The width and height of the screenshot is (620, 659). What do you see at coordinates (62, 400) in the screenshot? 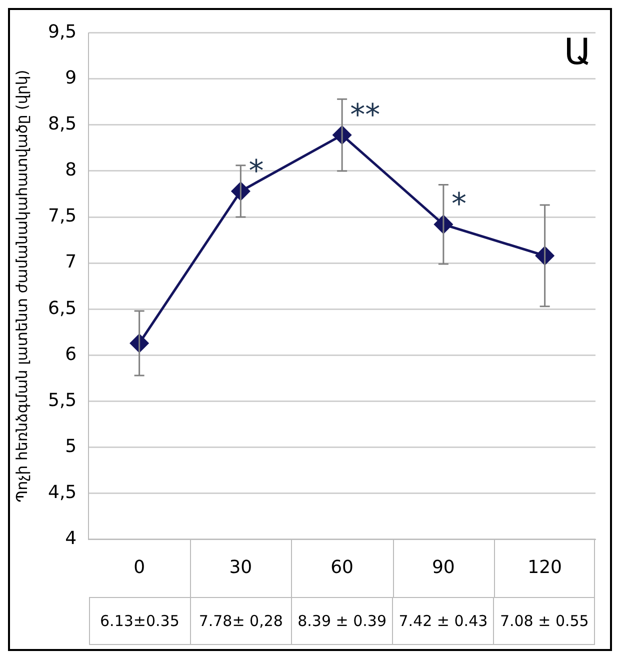
I see `y-tick-label: 5,5` at bounding box center [62, 400].